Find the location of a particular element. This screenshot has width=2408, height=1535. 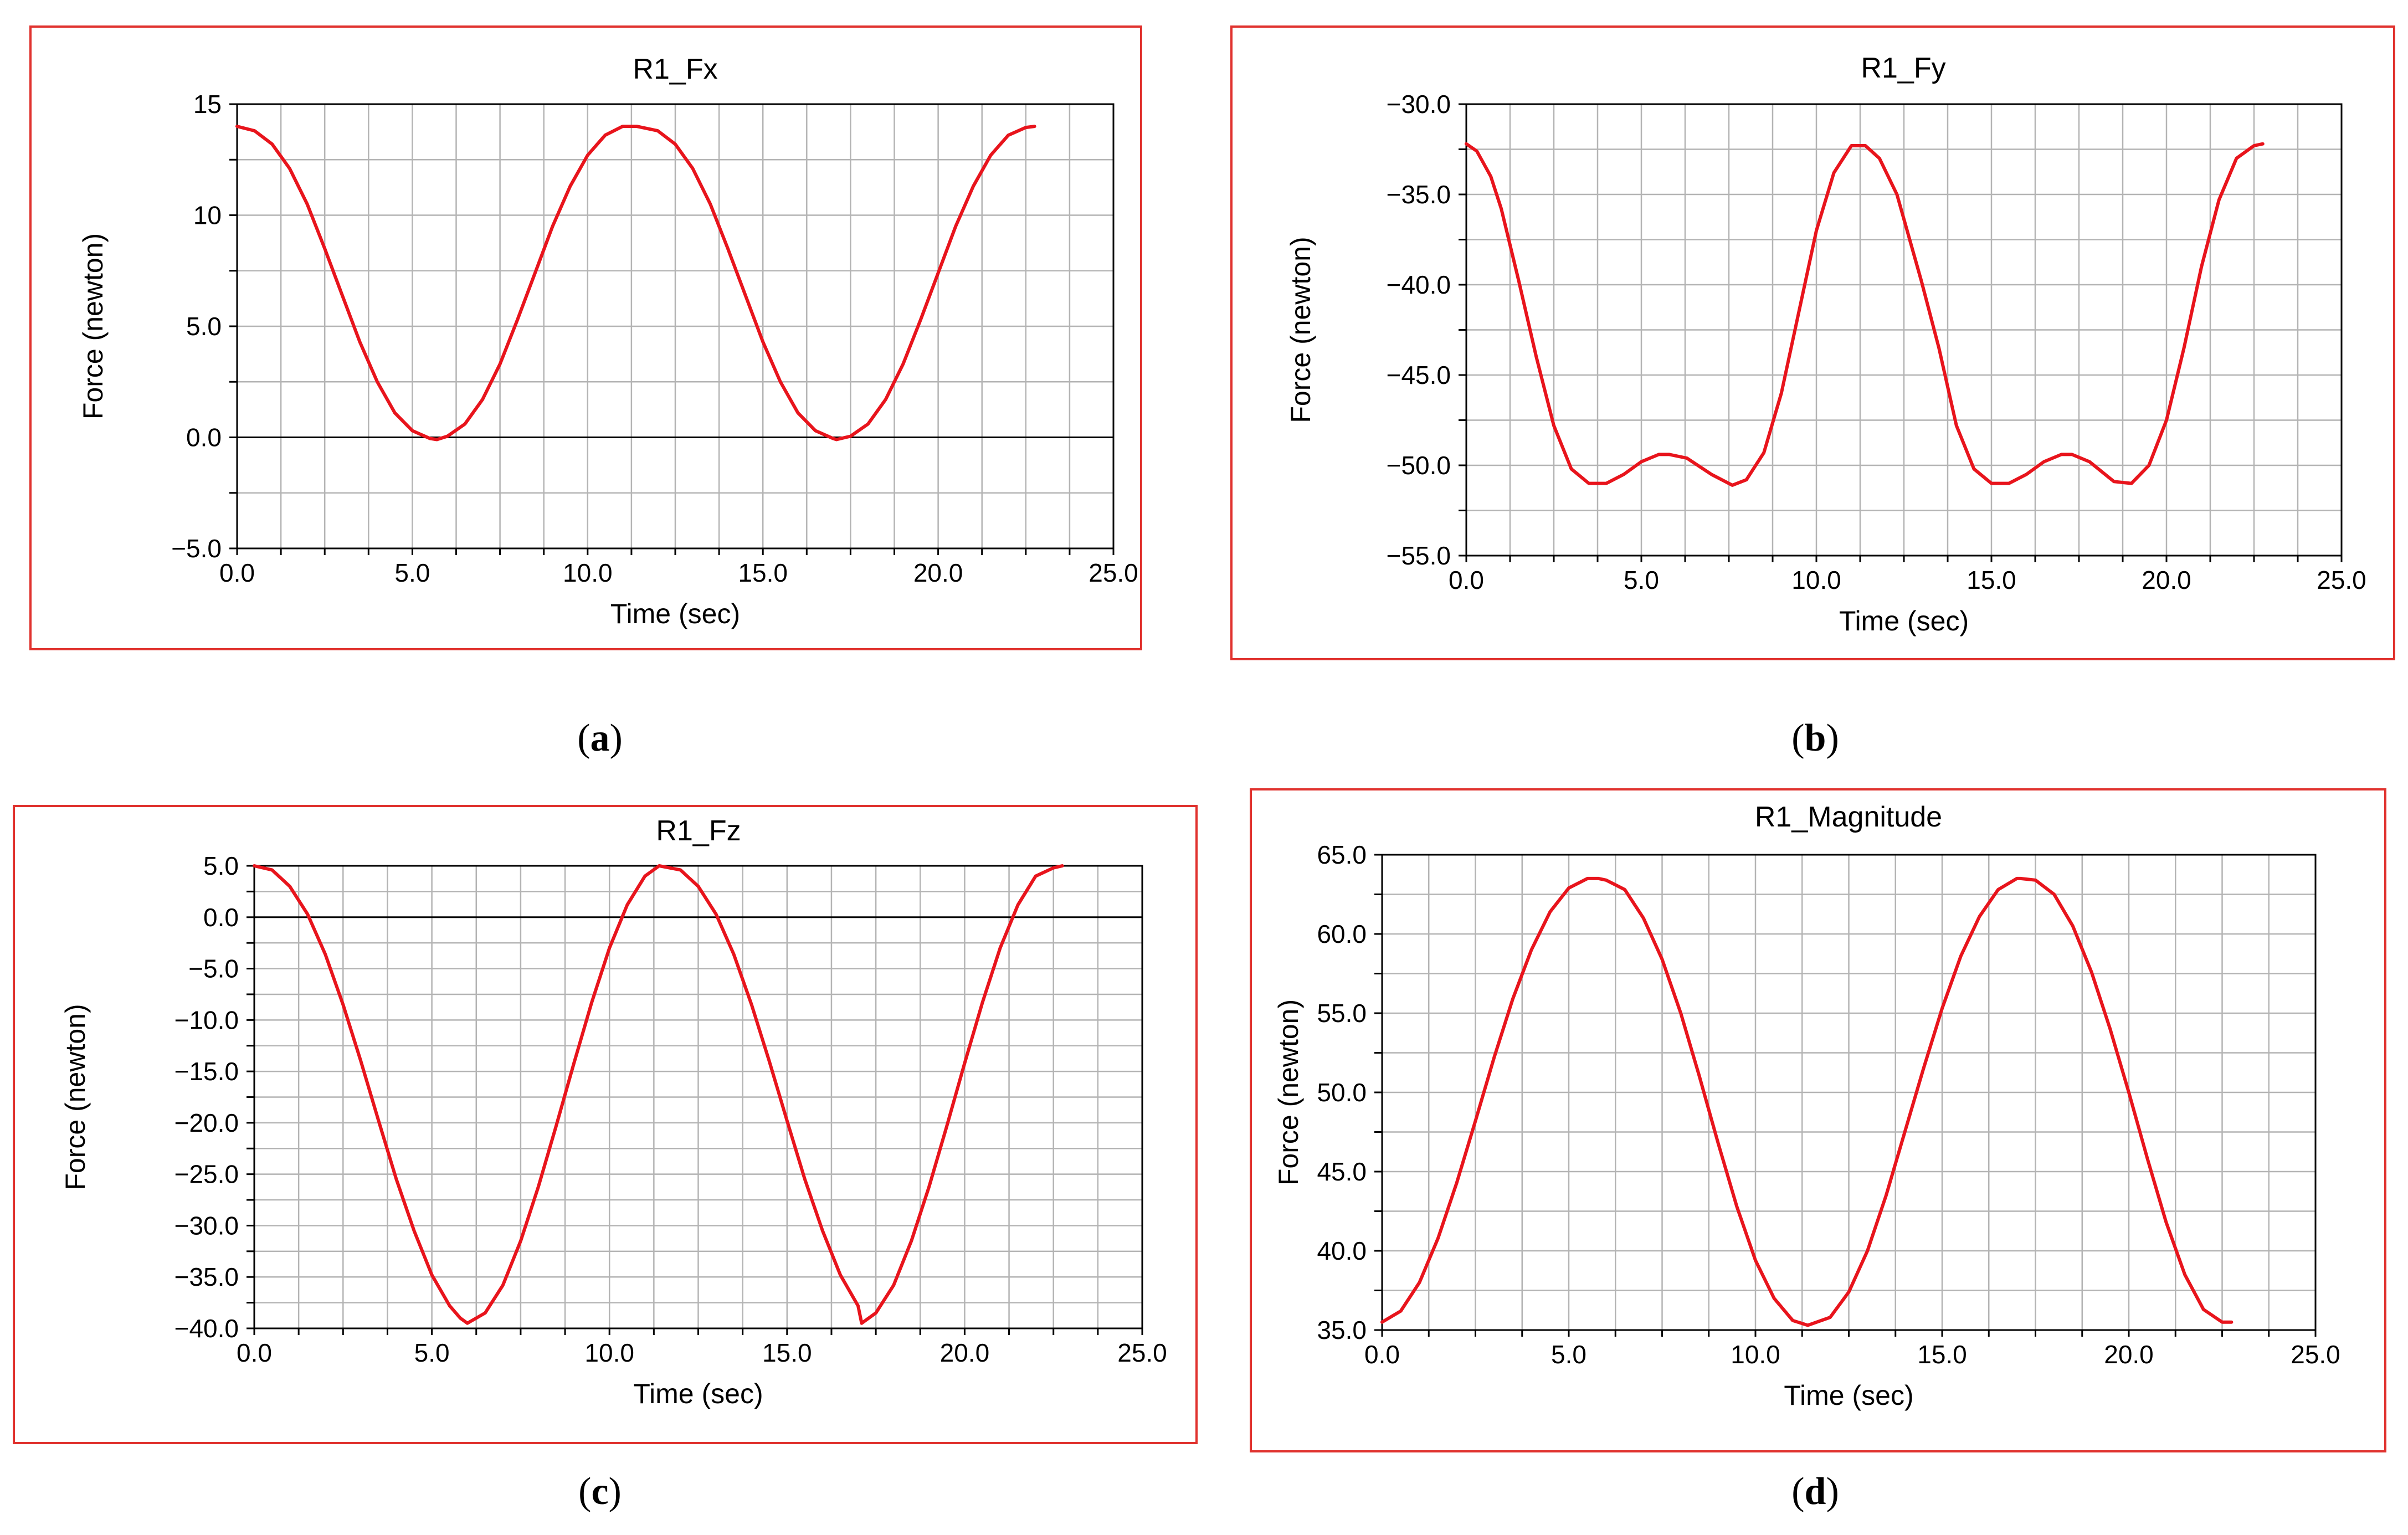

y-tick-label: 60.0 is located at coordinates (1342, 934).